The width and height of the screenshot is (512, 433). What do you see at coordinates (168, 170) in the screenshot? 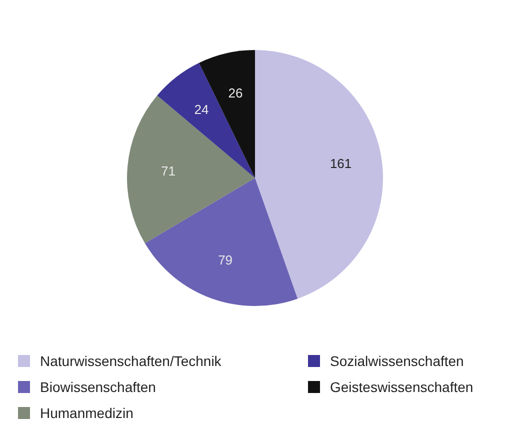
I see `data-label: 71` at bounding box center [168, 170].